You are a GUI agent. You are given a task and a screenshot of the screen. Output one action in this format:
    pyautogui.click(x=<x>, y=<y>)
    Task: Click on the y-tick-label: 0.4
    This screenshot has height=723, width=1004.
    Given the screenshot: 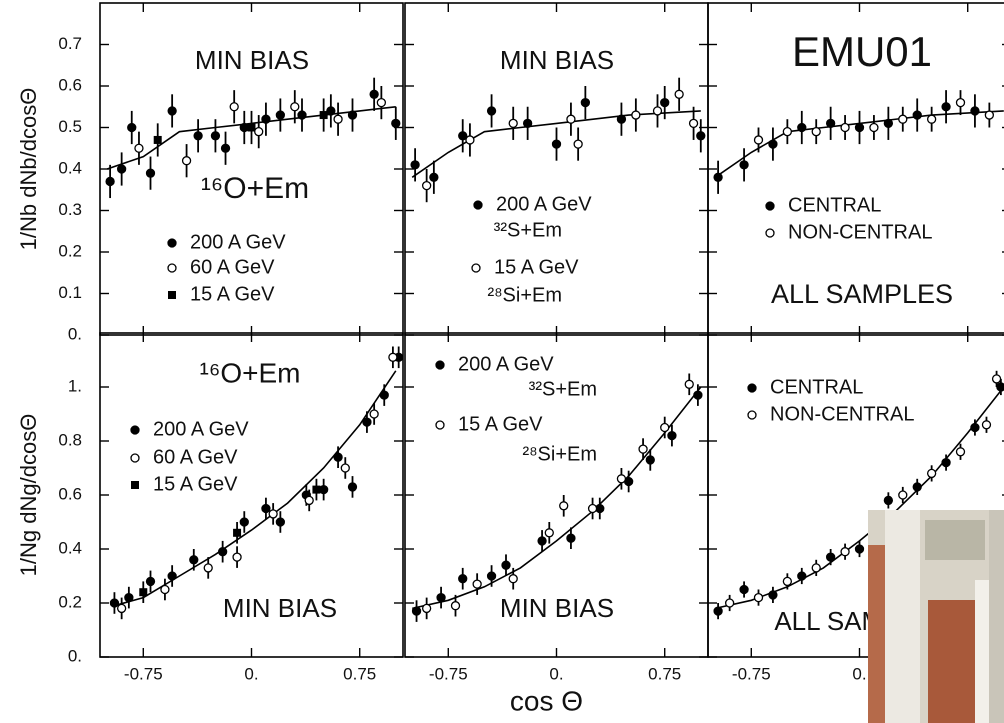 What is the action you would take?
    pyautogui.click(x=70, y=167)
    